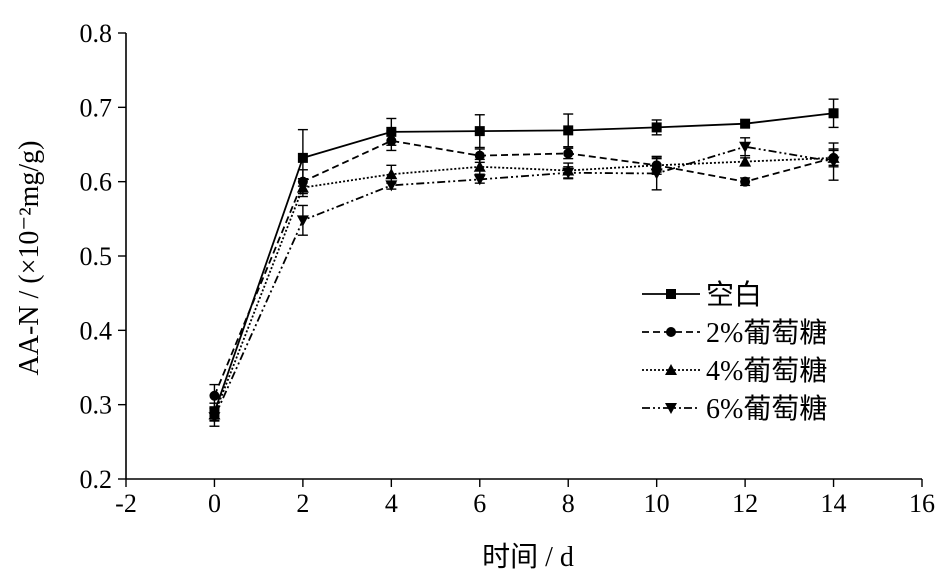 Image resolution: width=946 pixels, height=580 pixels. What do you see at coordinates (834, 503) in the screenshot?
I see `x-tick-label: 14` at bounding box center [834, 503].